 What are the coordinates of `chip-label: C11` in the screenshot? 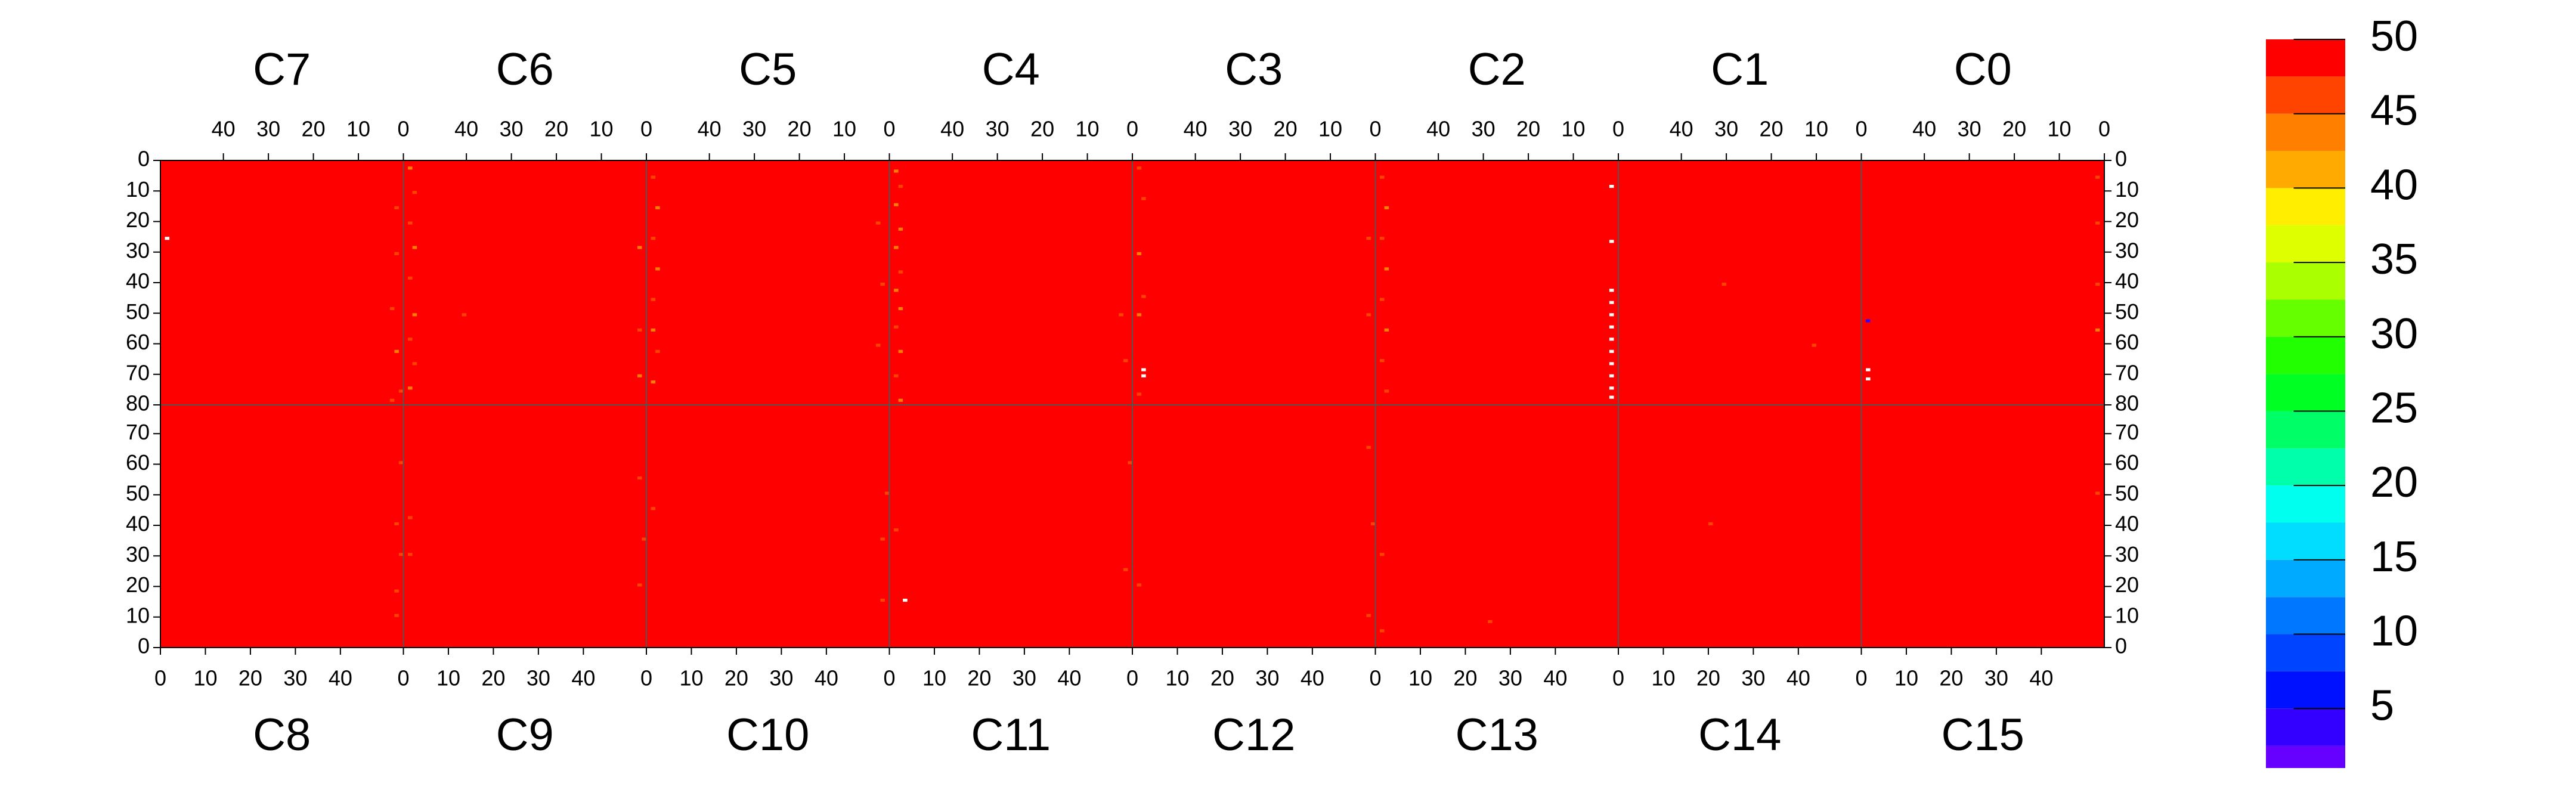 It's located at (1011, 735).